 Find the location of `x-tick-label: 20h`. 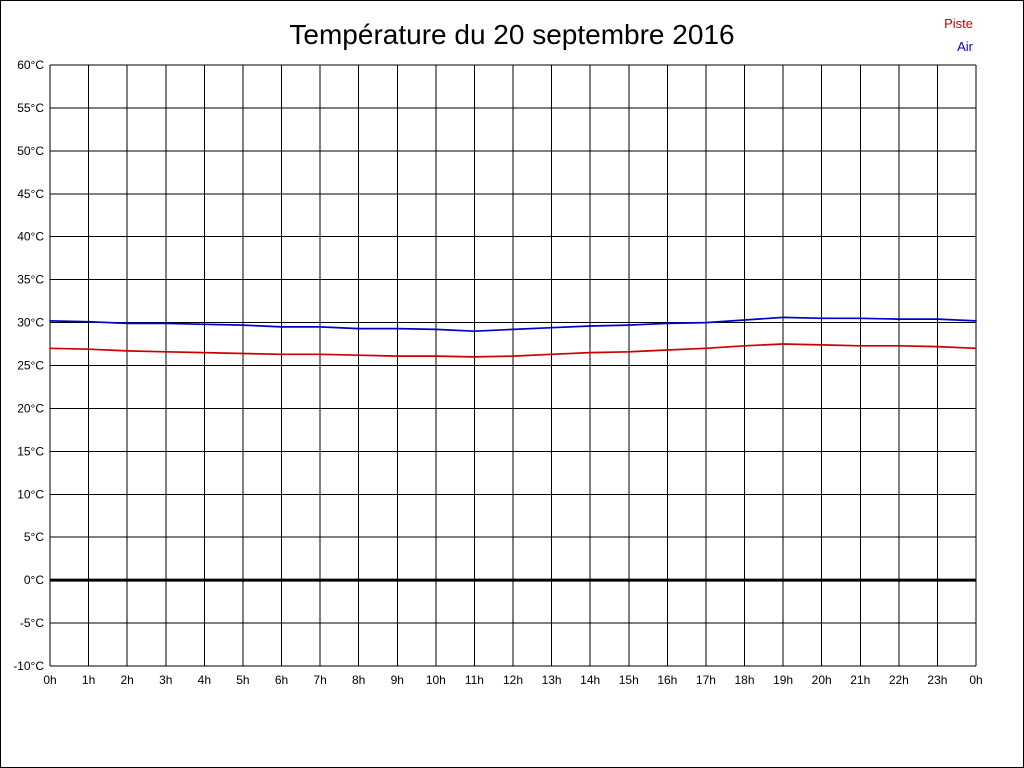

x-tick-label: 20h is located at coordinates (822, 680).